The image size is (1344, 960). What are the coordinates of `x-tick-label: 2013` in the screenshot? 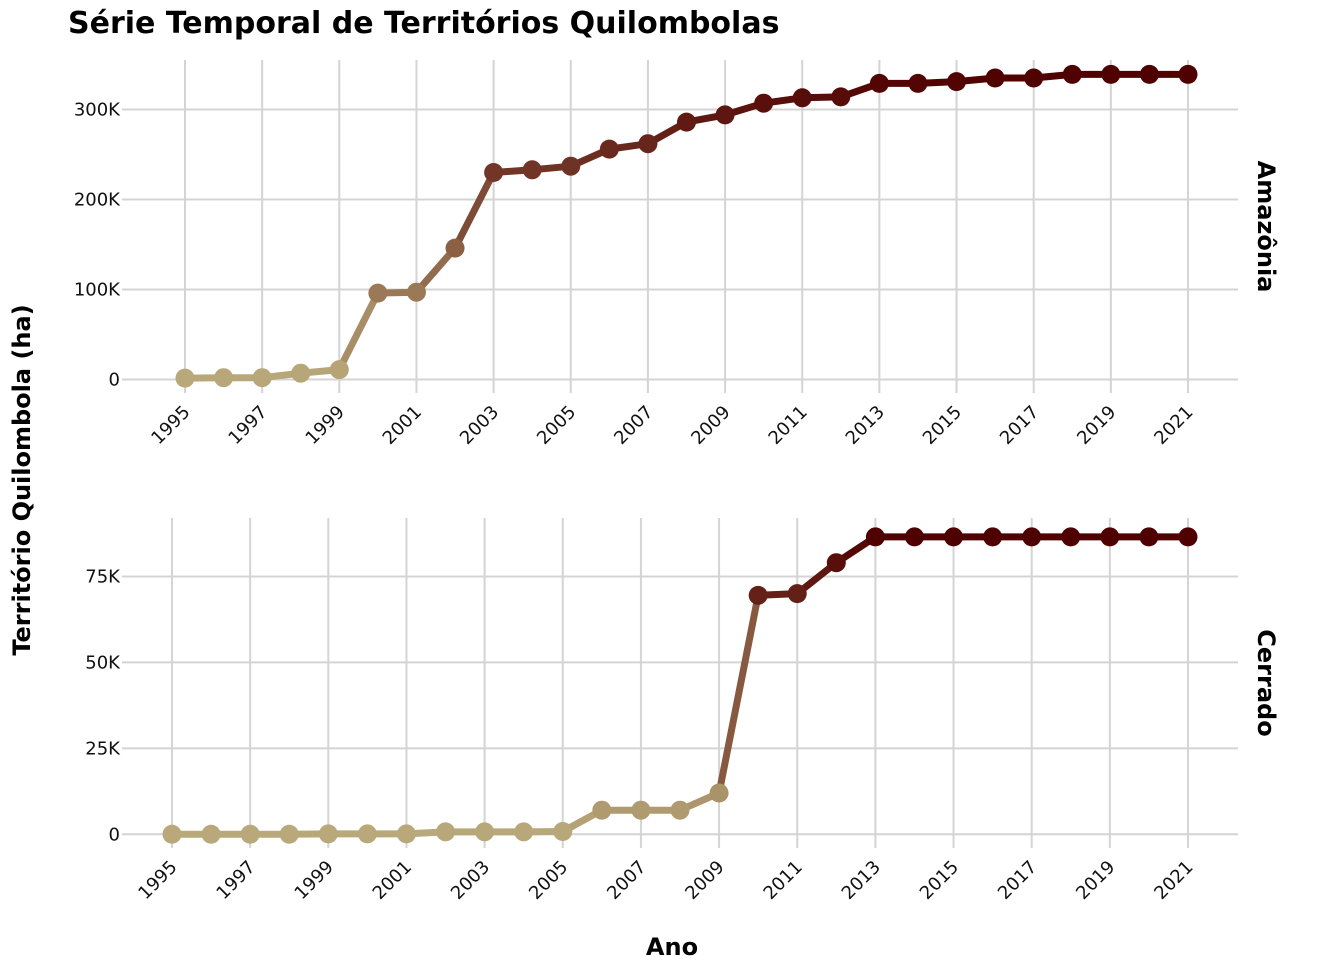 It's located at (865, 425).